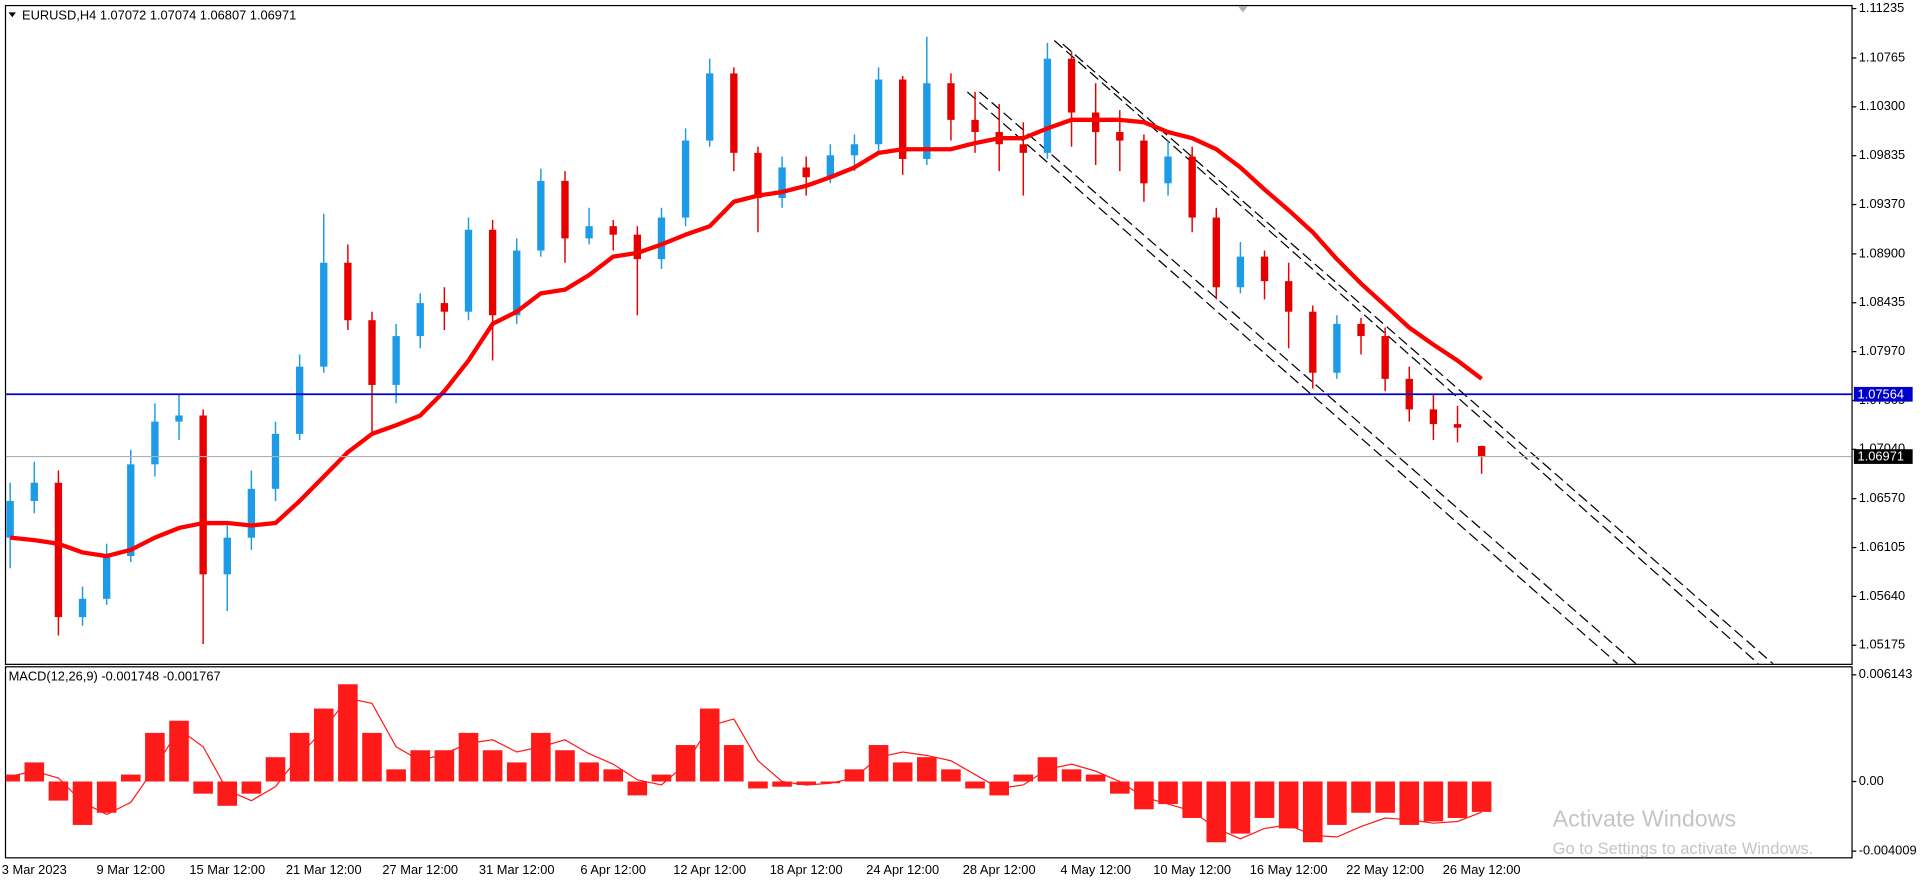 Image resolution: width=1920 pixels, height=883 pixels. Describe the element at coordinates (131, 869) in the screenshot. I see `x-tick-label: 9 Mar 12:00` at that location.